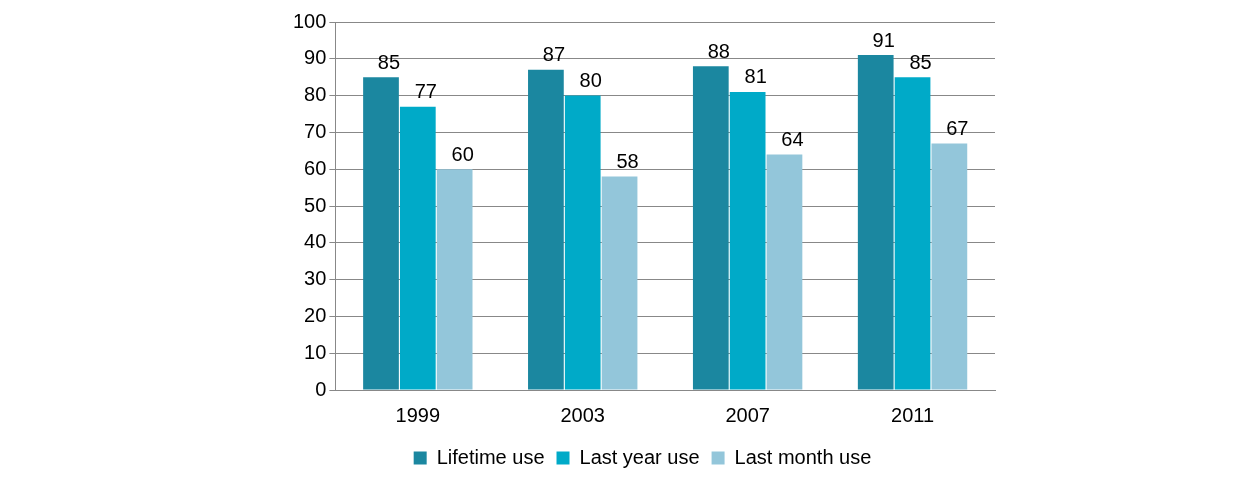  Describe the element at coordinates (315, 94) in the screenshot. I see `y-tick-label: 80` at that location.